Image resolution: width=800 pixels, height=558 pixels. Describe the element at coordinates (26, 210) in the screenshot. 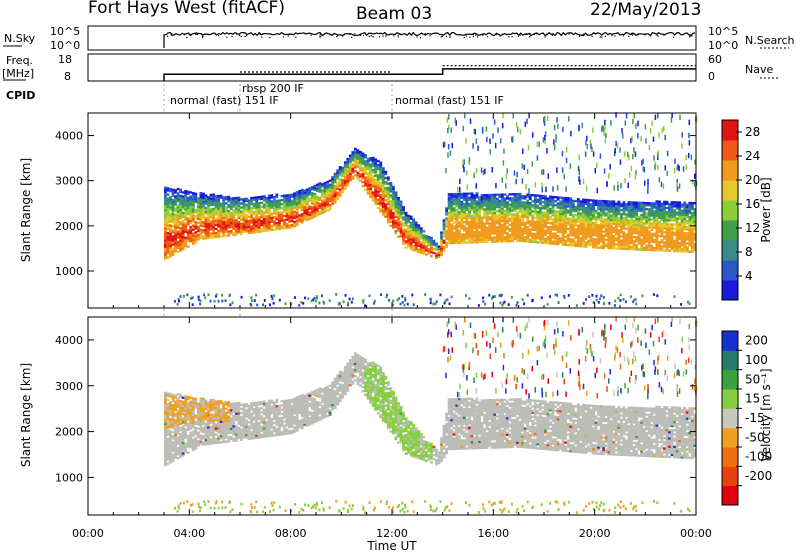

I see `power-ylabel: Slant Range [km]` at that location.